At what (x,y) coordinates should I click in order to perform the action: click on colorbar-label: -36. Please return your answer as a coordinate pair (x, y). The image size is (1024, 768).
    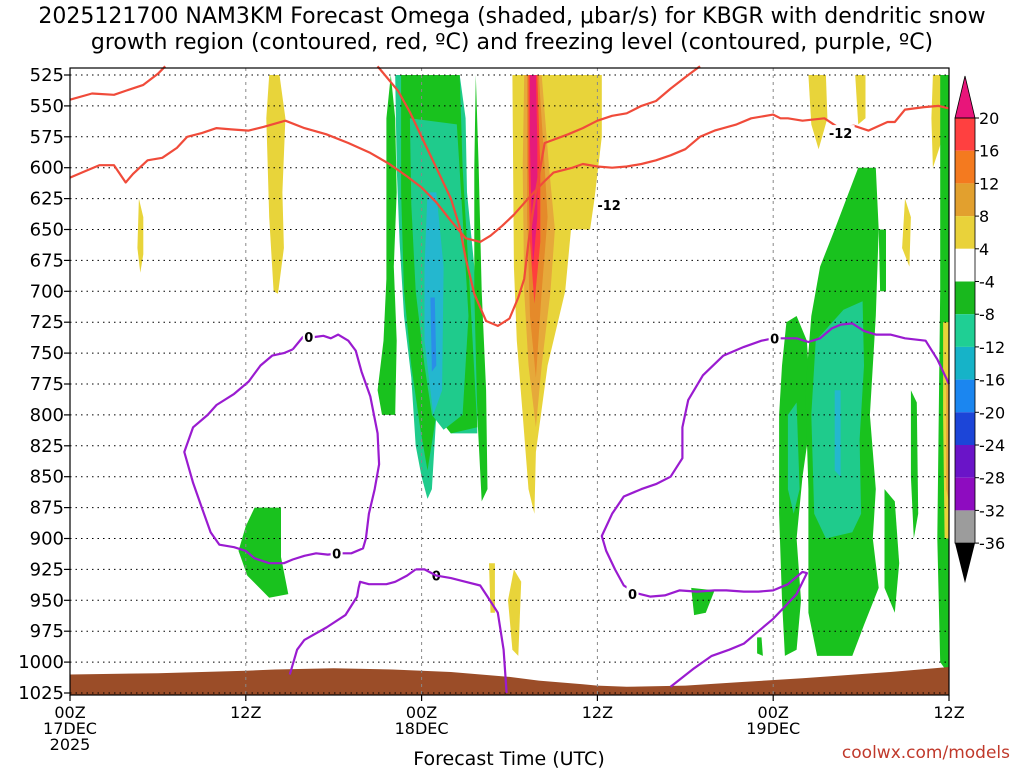
    Looking at the image, I should click on (992, 543).